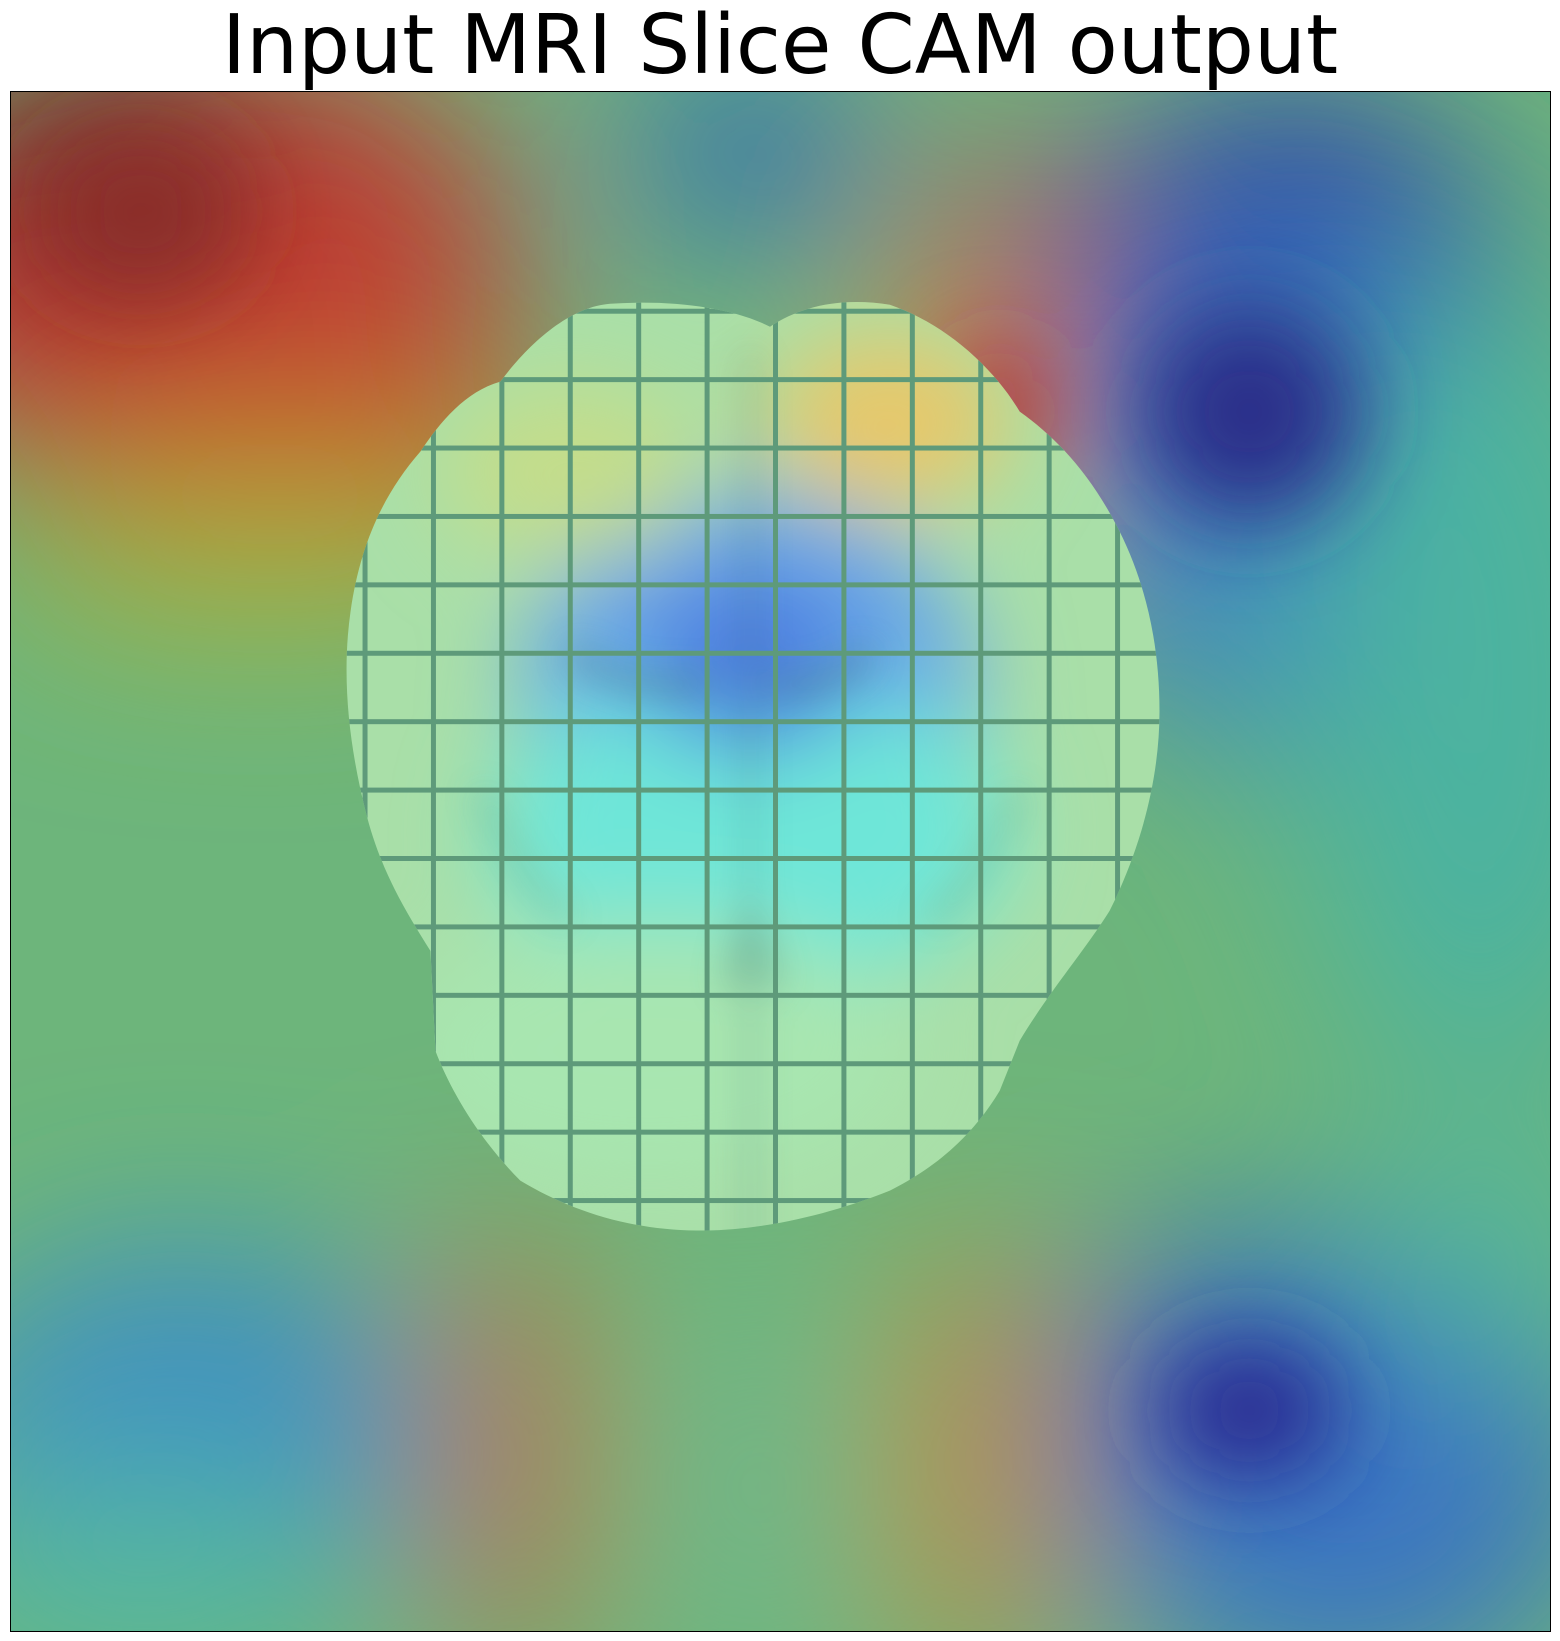 The height and width of the screenshot is (1641, 1560). What do you see at coordinates (780, 46) in the screenshot?
I see `figure-title: Input MRI Slice CAM output` at bounding box center [780, 46].